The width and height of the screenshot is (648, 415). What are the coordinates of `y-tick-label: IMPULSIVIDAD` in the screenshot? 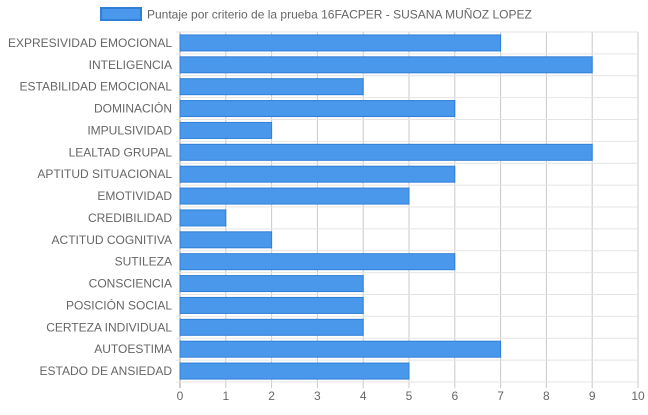 It's located at (129, 130).